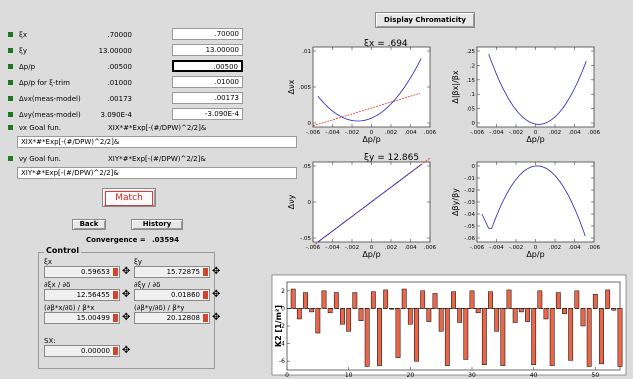  I want to click on goal-y-input: XIY*#*Exp[-(#/DPW)^2/2]&, so click(157, 173).